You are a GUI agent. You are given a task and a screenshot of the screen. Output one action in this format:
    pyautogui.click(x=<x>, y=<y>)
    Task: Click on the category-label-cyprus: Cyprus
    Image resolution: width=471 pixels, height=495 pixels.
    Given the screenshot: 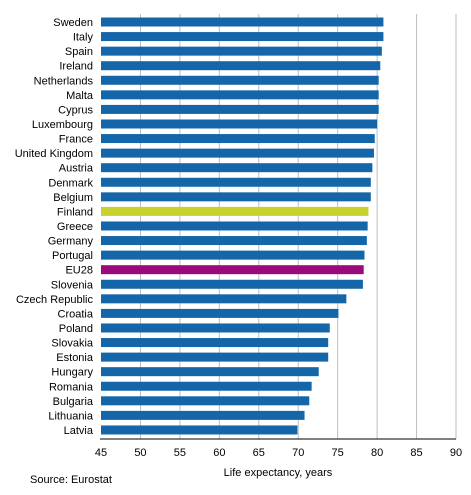 What is the action you would take?
    pyautogui.click(x=75, y=110)
    